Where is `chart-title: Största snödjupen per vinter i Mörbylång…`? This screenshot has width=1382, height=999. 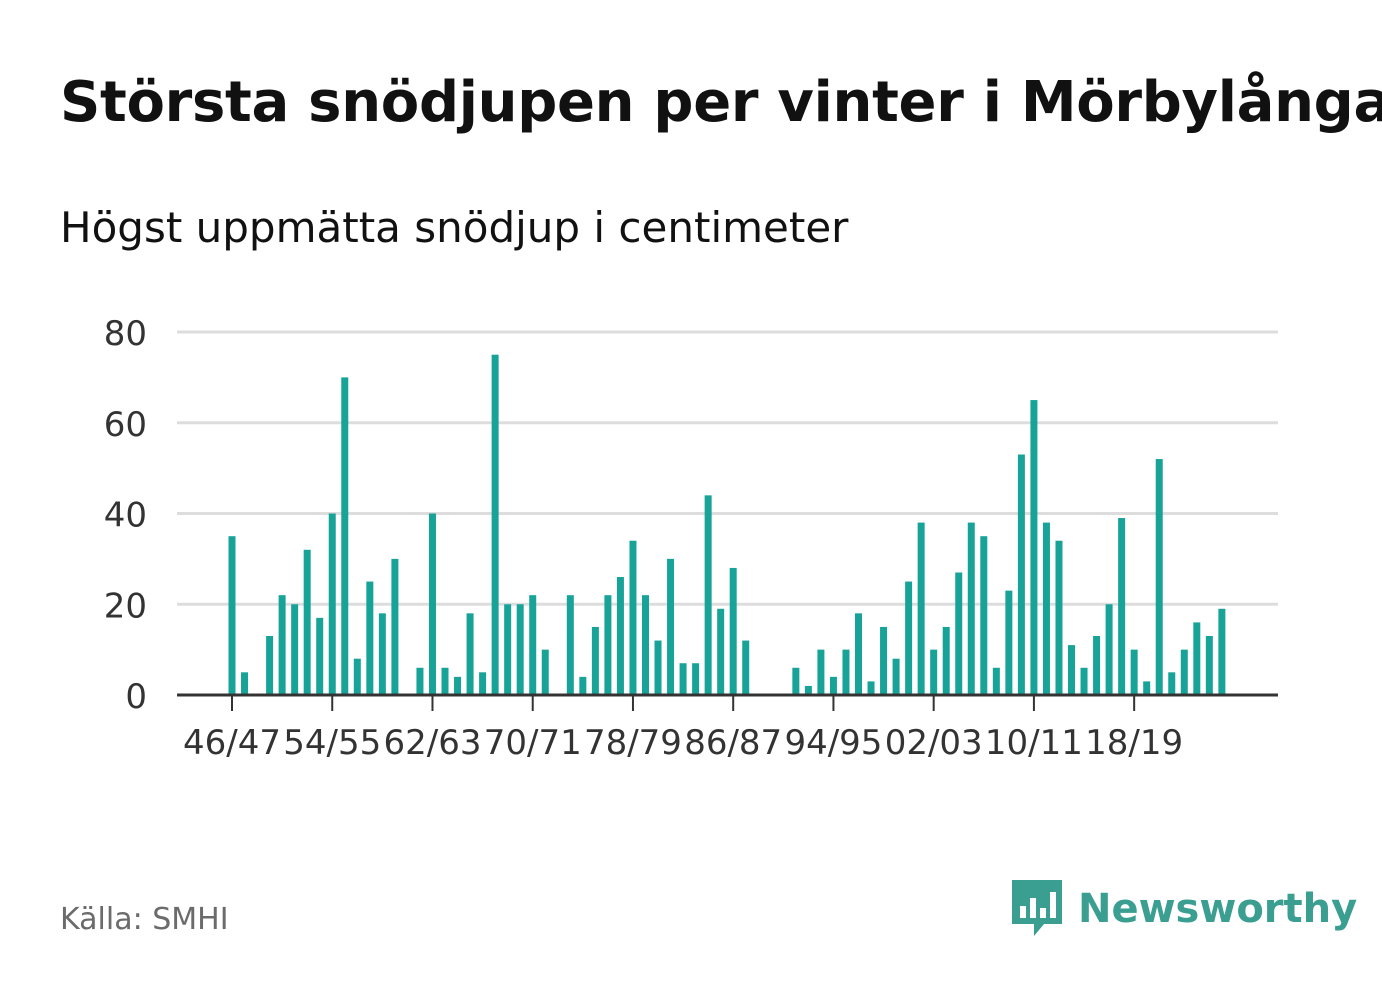
chart-title: Största snödjupen per vinter i Mörbylång… is located at coordinates (721, 102).